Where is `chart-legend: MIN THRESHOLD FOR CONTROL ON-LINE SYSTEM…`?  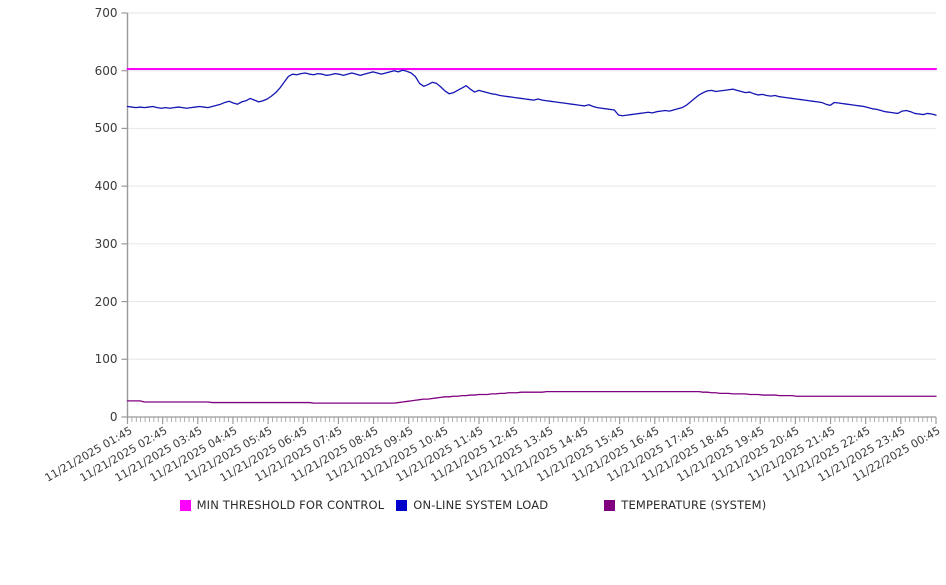
chart-legend: MIN THRESHOLD FOR CONTROL ON-LINE SYSTEM… is located at coordinates (473, 505).